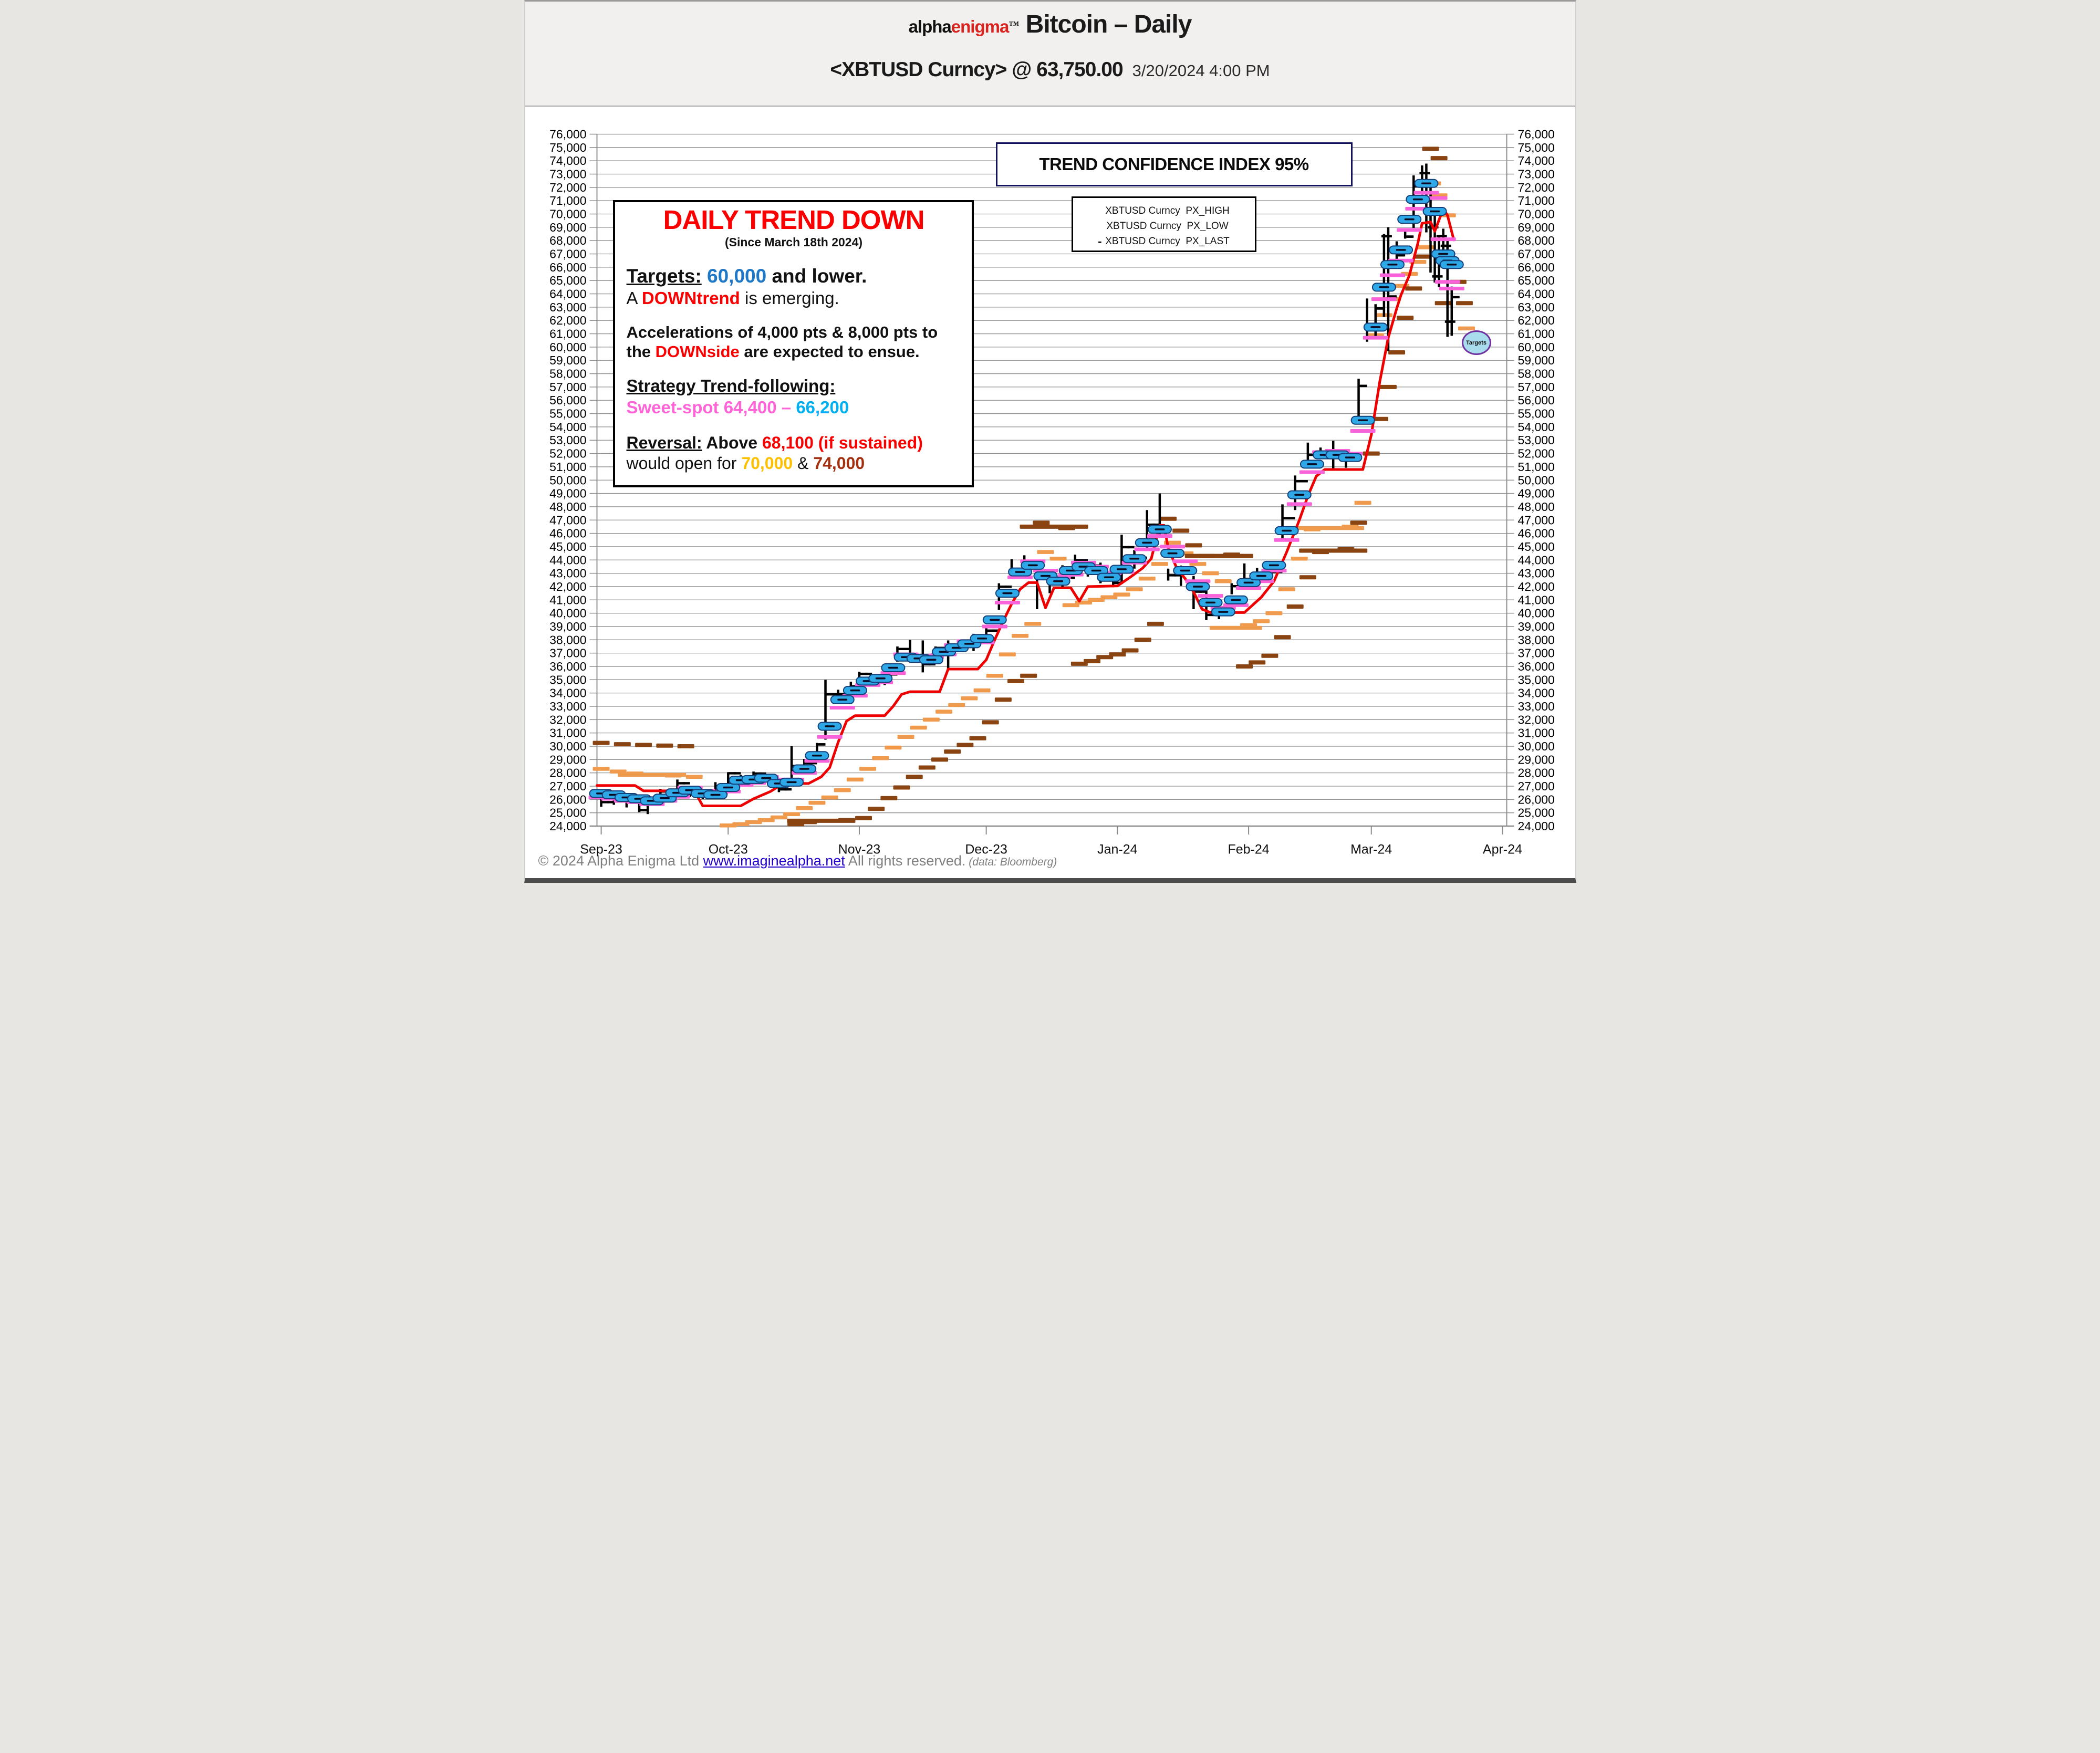 This screenshot has height=1753, width=2100. Describe the element at coordinates (1117, 849) in the screenshot. I see `svg-text: Jan-24` at that location.